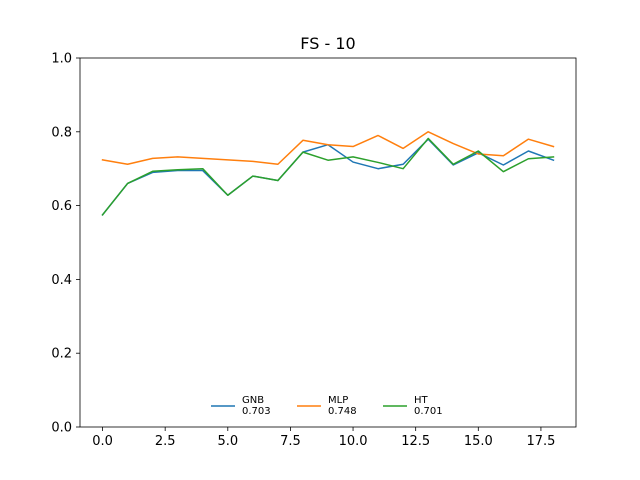 Image resolution: width=640 pixels, height=480 pixels. I want to click on y-tick-label: 0.8, so click(61, 132).